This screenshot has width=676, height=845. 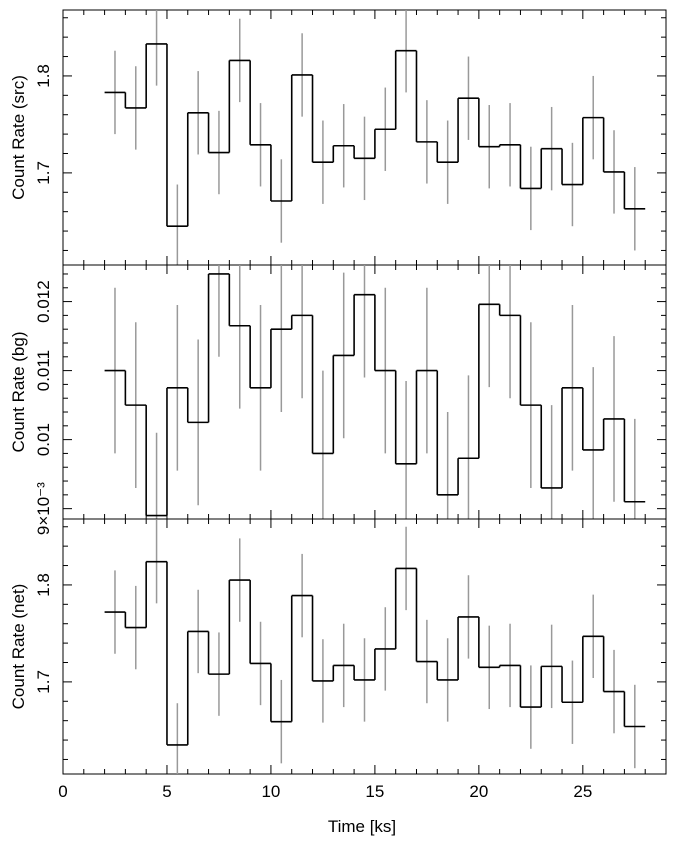 What do you see at coordinates (478, 791) in the screenshot?
I see `x-tick-label: 20` at bounding box center [478, 791].